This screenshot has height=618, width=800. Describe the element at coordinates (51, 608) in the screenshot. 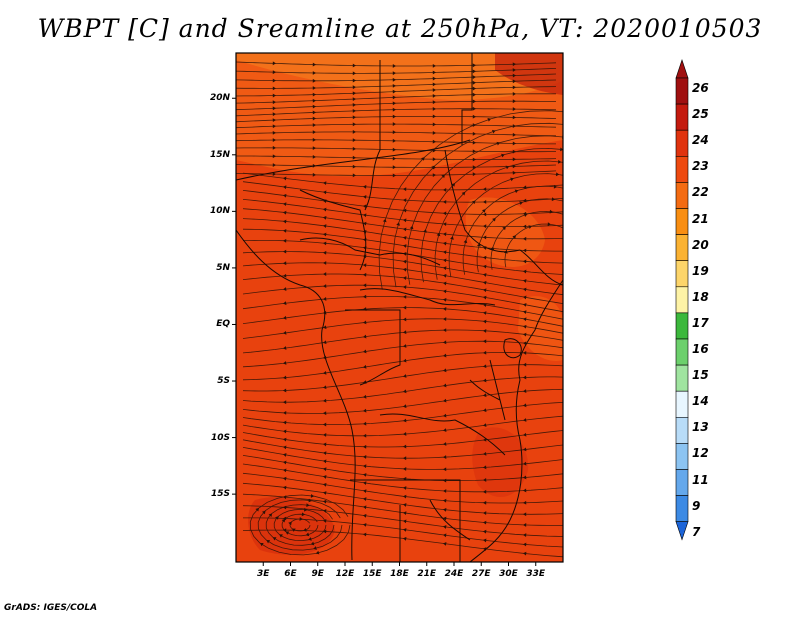

I see `credit-text: GrADS: IGES/COLA` at that location.